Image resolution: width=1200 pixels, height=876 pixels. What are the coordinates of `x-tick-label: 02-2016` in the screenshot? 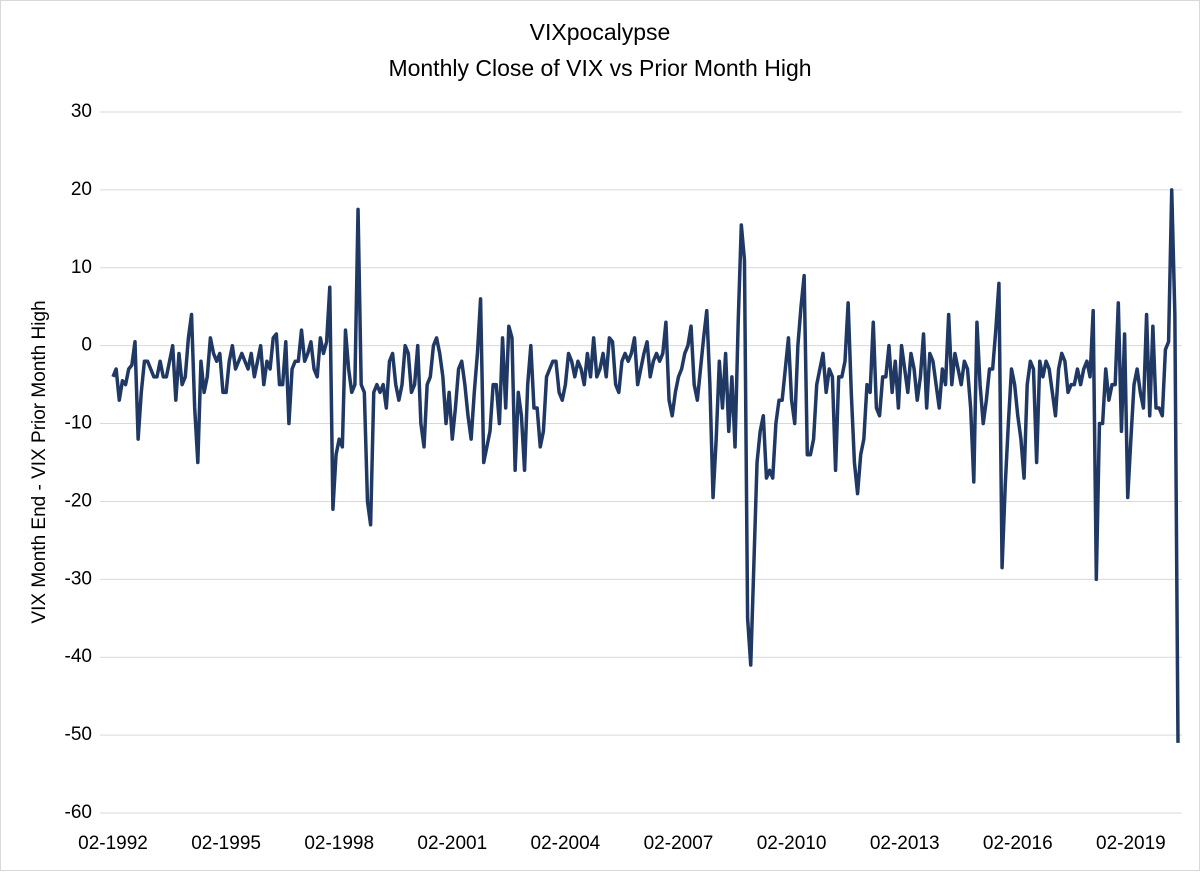 It's located at (1018, 843).